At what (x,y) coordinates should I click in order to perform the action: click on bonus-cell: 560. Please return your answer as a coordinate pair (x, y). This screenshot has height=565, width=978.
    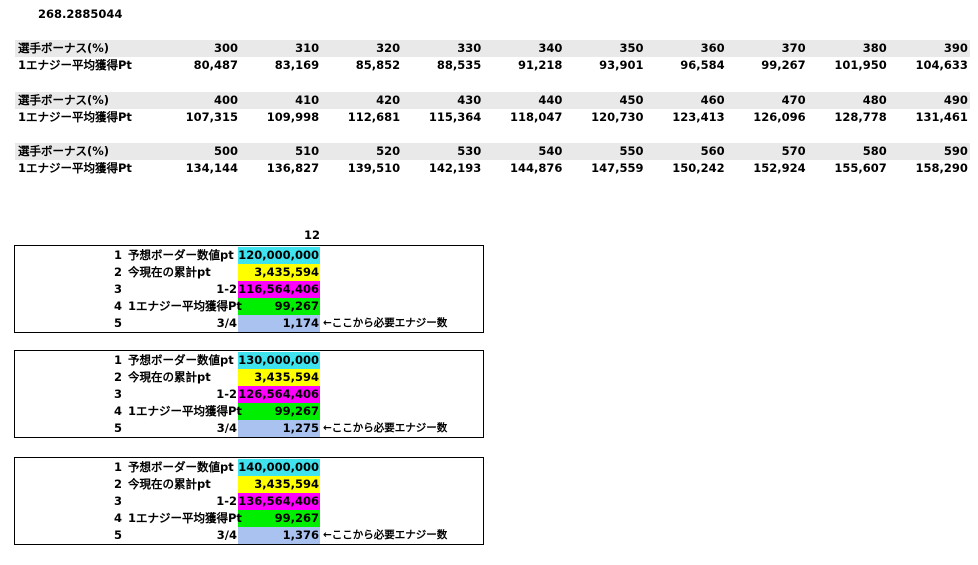
    Looking at the image, I should click on (712, 151).